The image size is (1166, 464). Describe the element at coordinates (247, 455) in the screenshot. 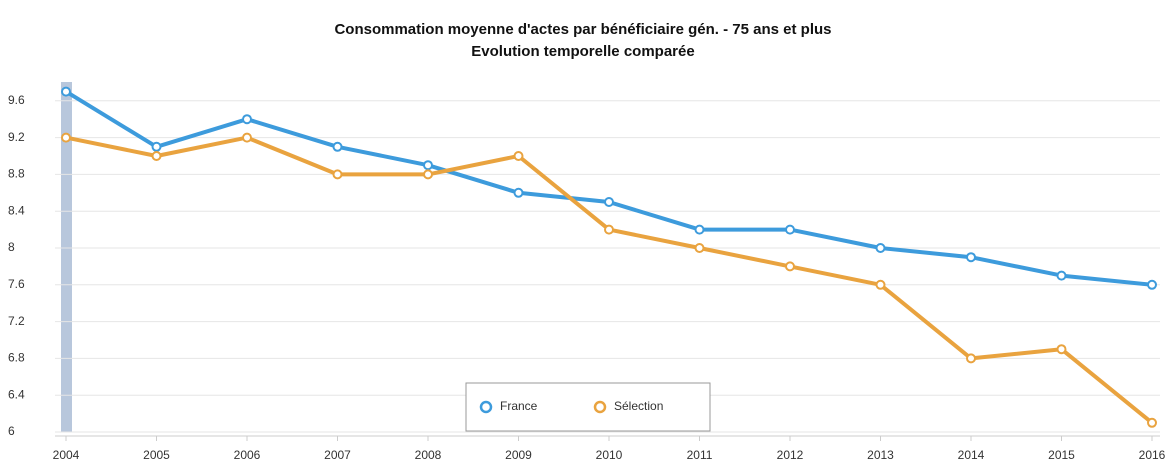

I see `x-tick-label: 2006` at that location.